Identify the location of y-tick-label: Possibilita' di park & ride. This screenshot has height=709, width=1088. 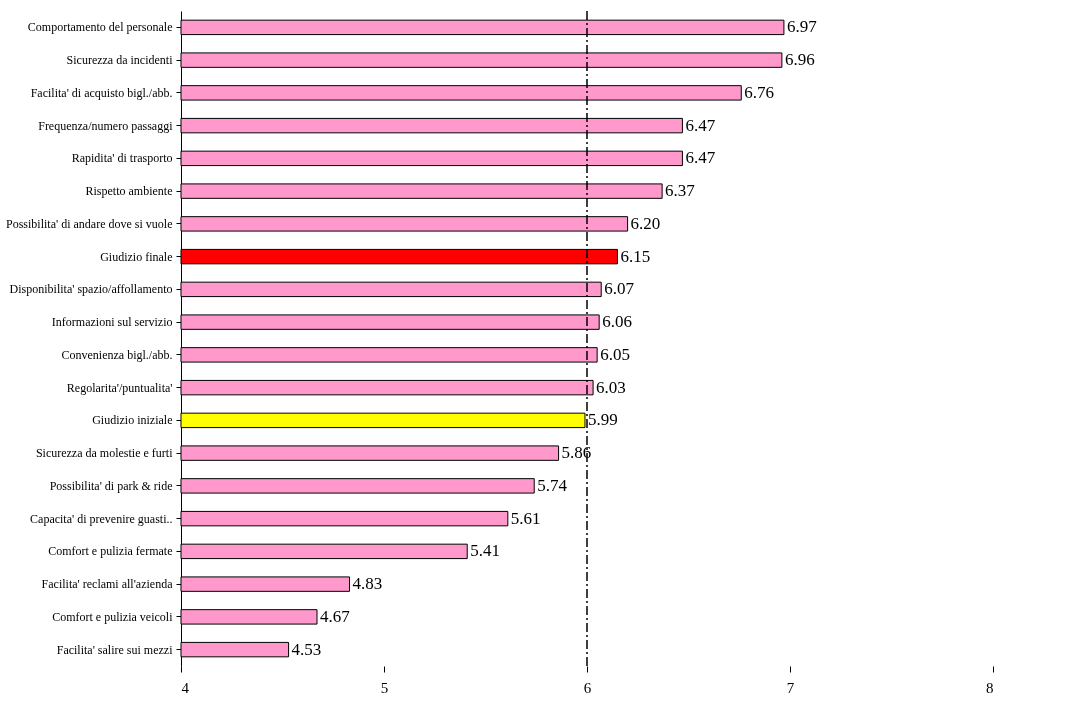
(111, 485).